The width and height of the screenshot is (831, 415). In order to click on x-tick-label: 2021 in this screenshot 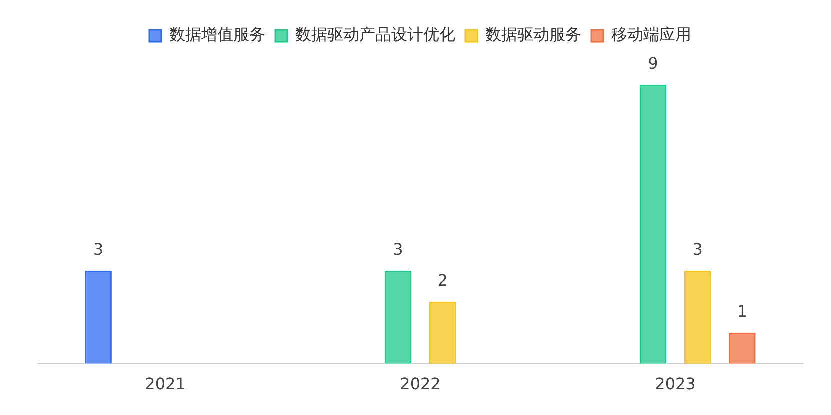, I will do `click(165, 384)`.